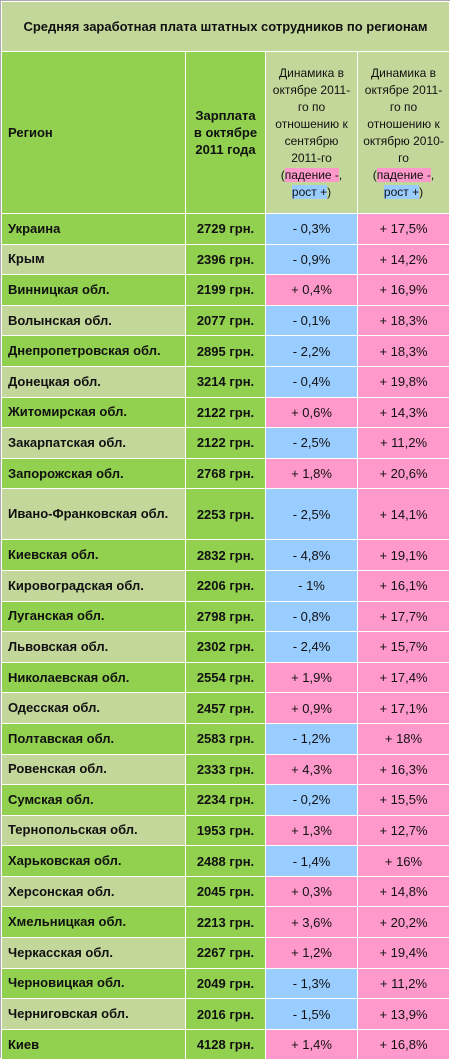 The image size is (450, 1060). I want to click on legend-close: ), so click(329, 191).